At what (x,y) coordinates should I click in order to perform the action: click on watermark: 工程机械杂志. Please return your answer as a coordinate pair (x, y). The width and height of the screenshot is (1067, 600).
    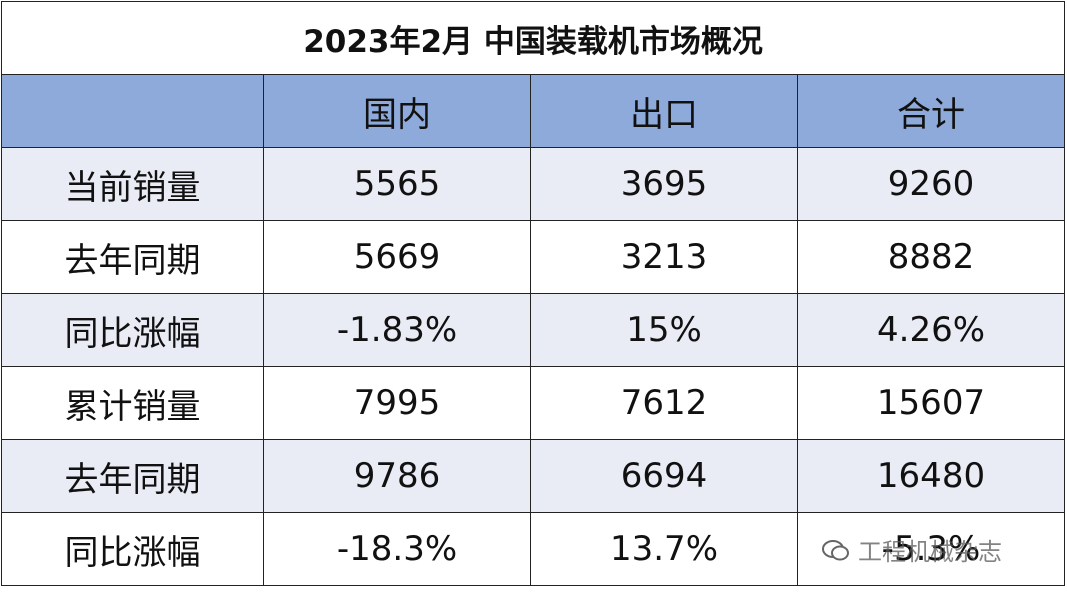
    Looking at the image, I should click on (912, 549).